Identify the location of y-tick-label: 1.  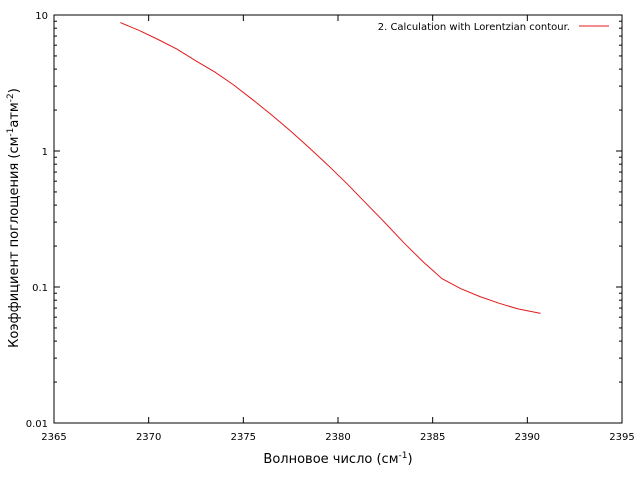
(45, 152).